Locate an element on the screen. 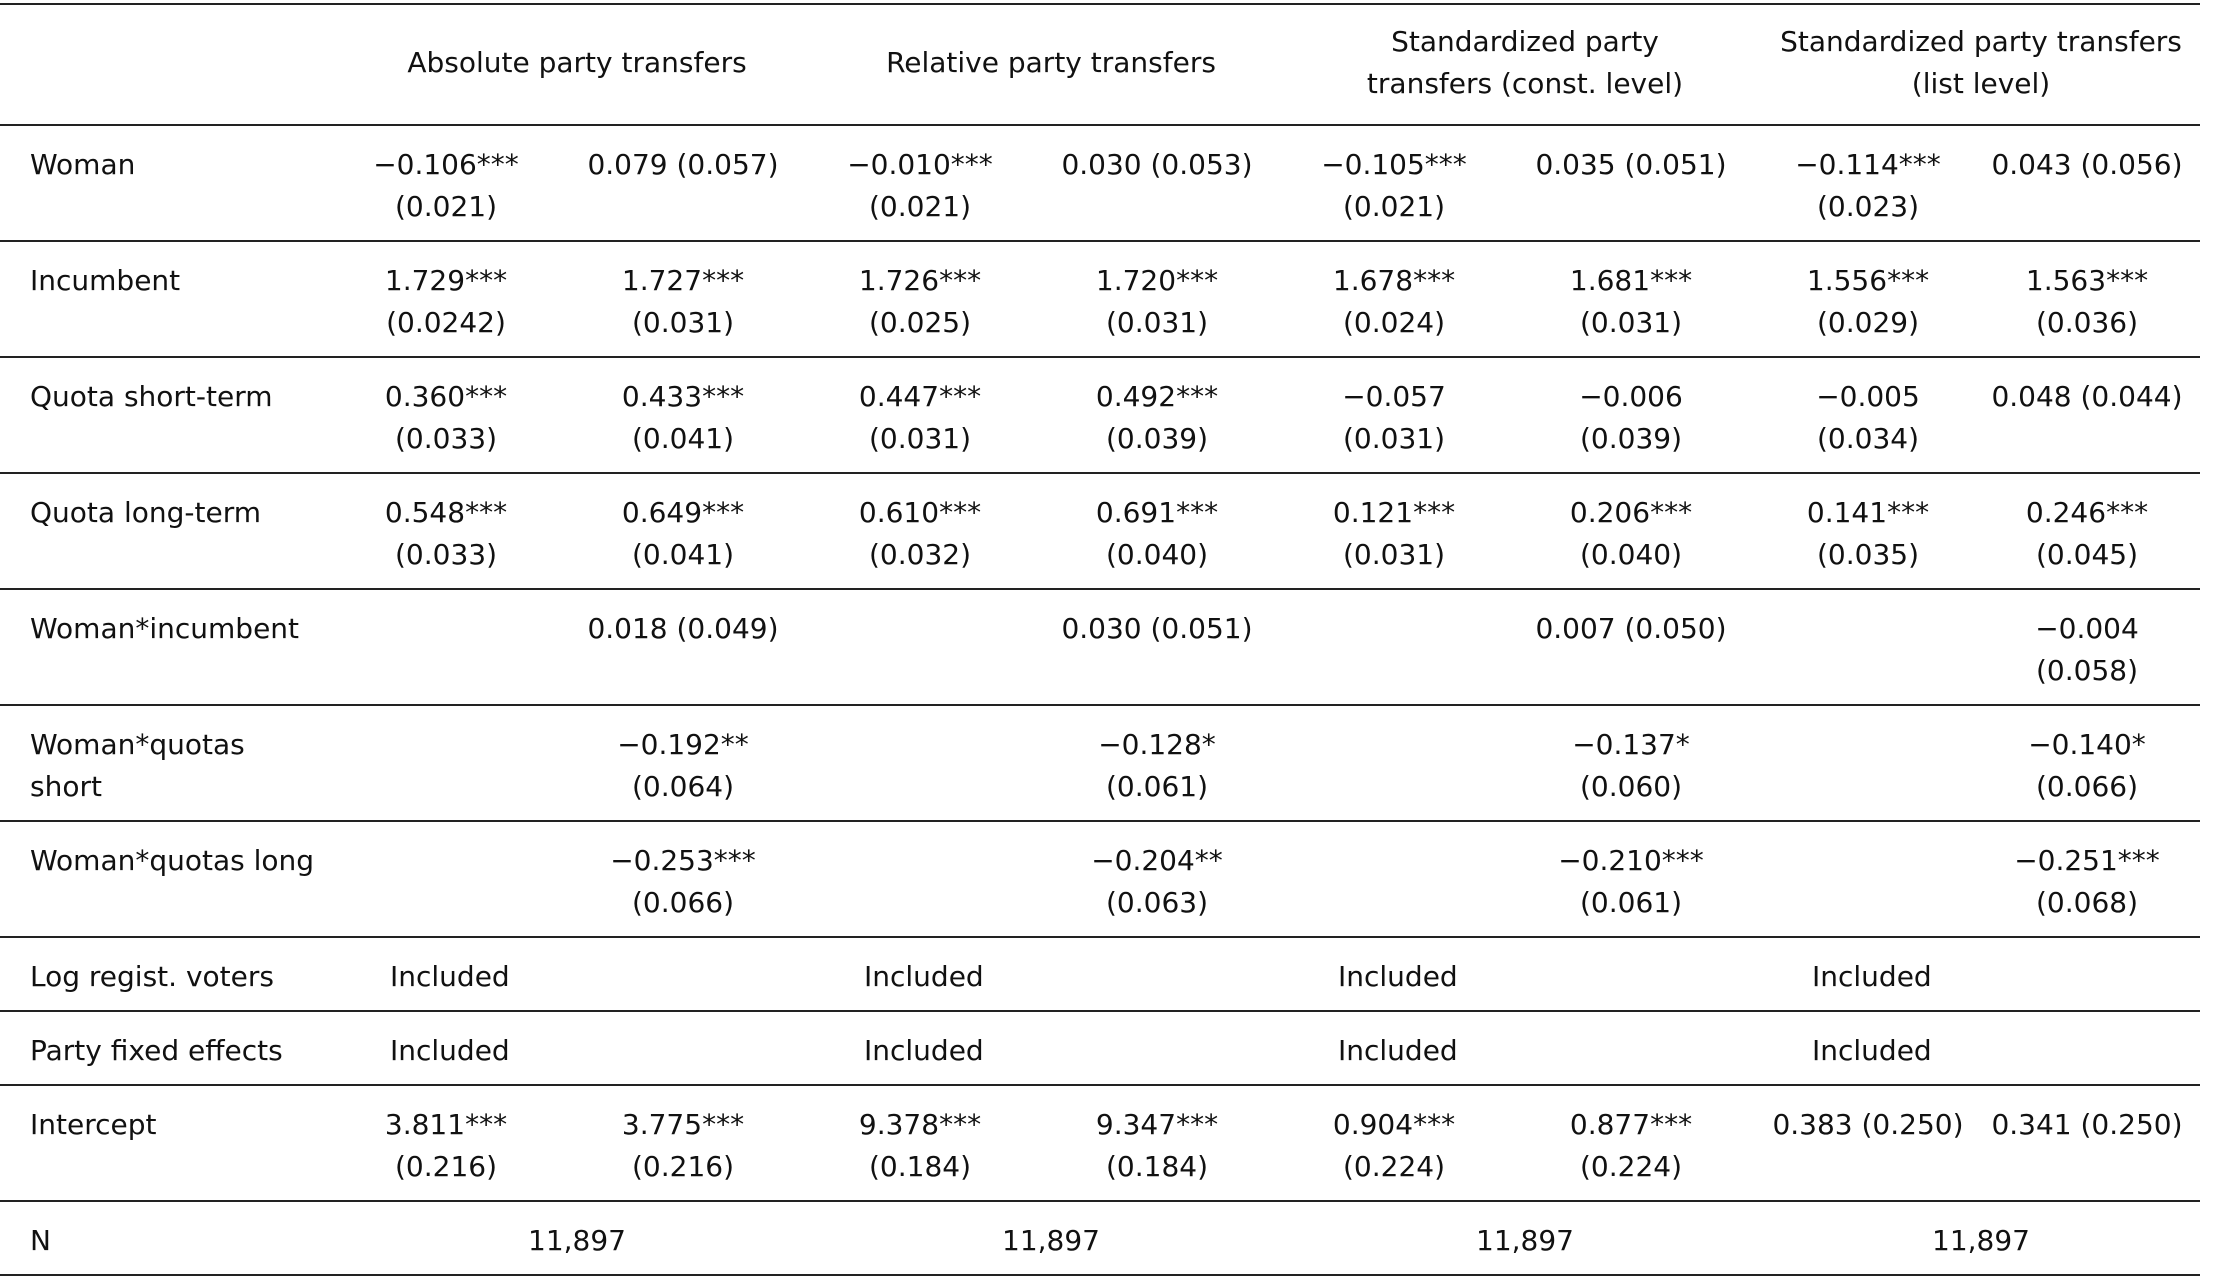  cell-text: 1.726*** is located at coordinates (920, 280).